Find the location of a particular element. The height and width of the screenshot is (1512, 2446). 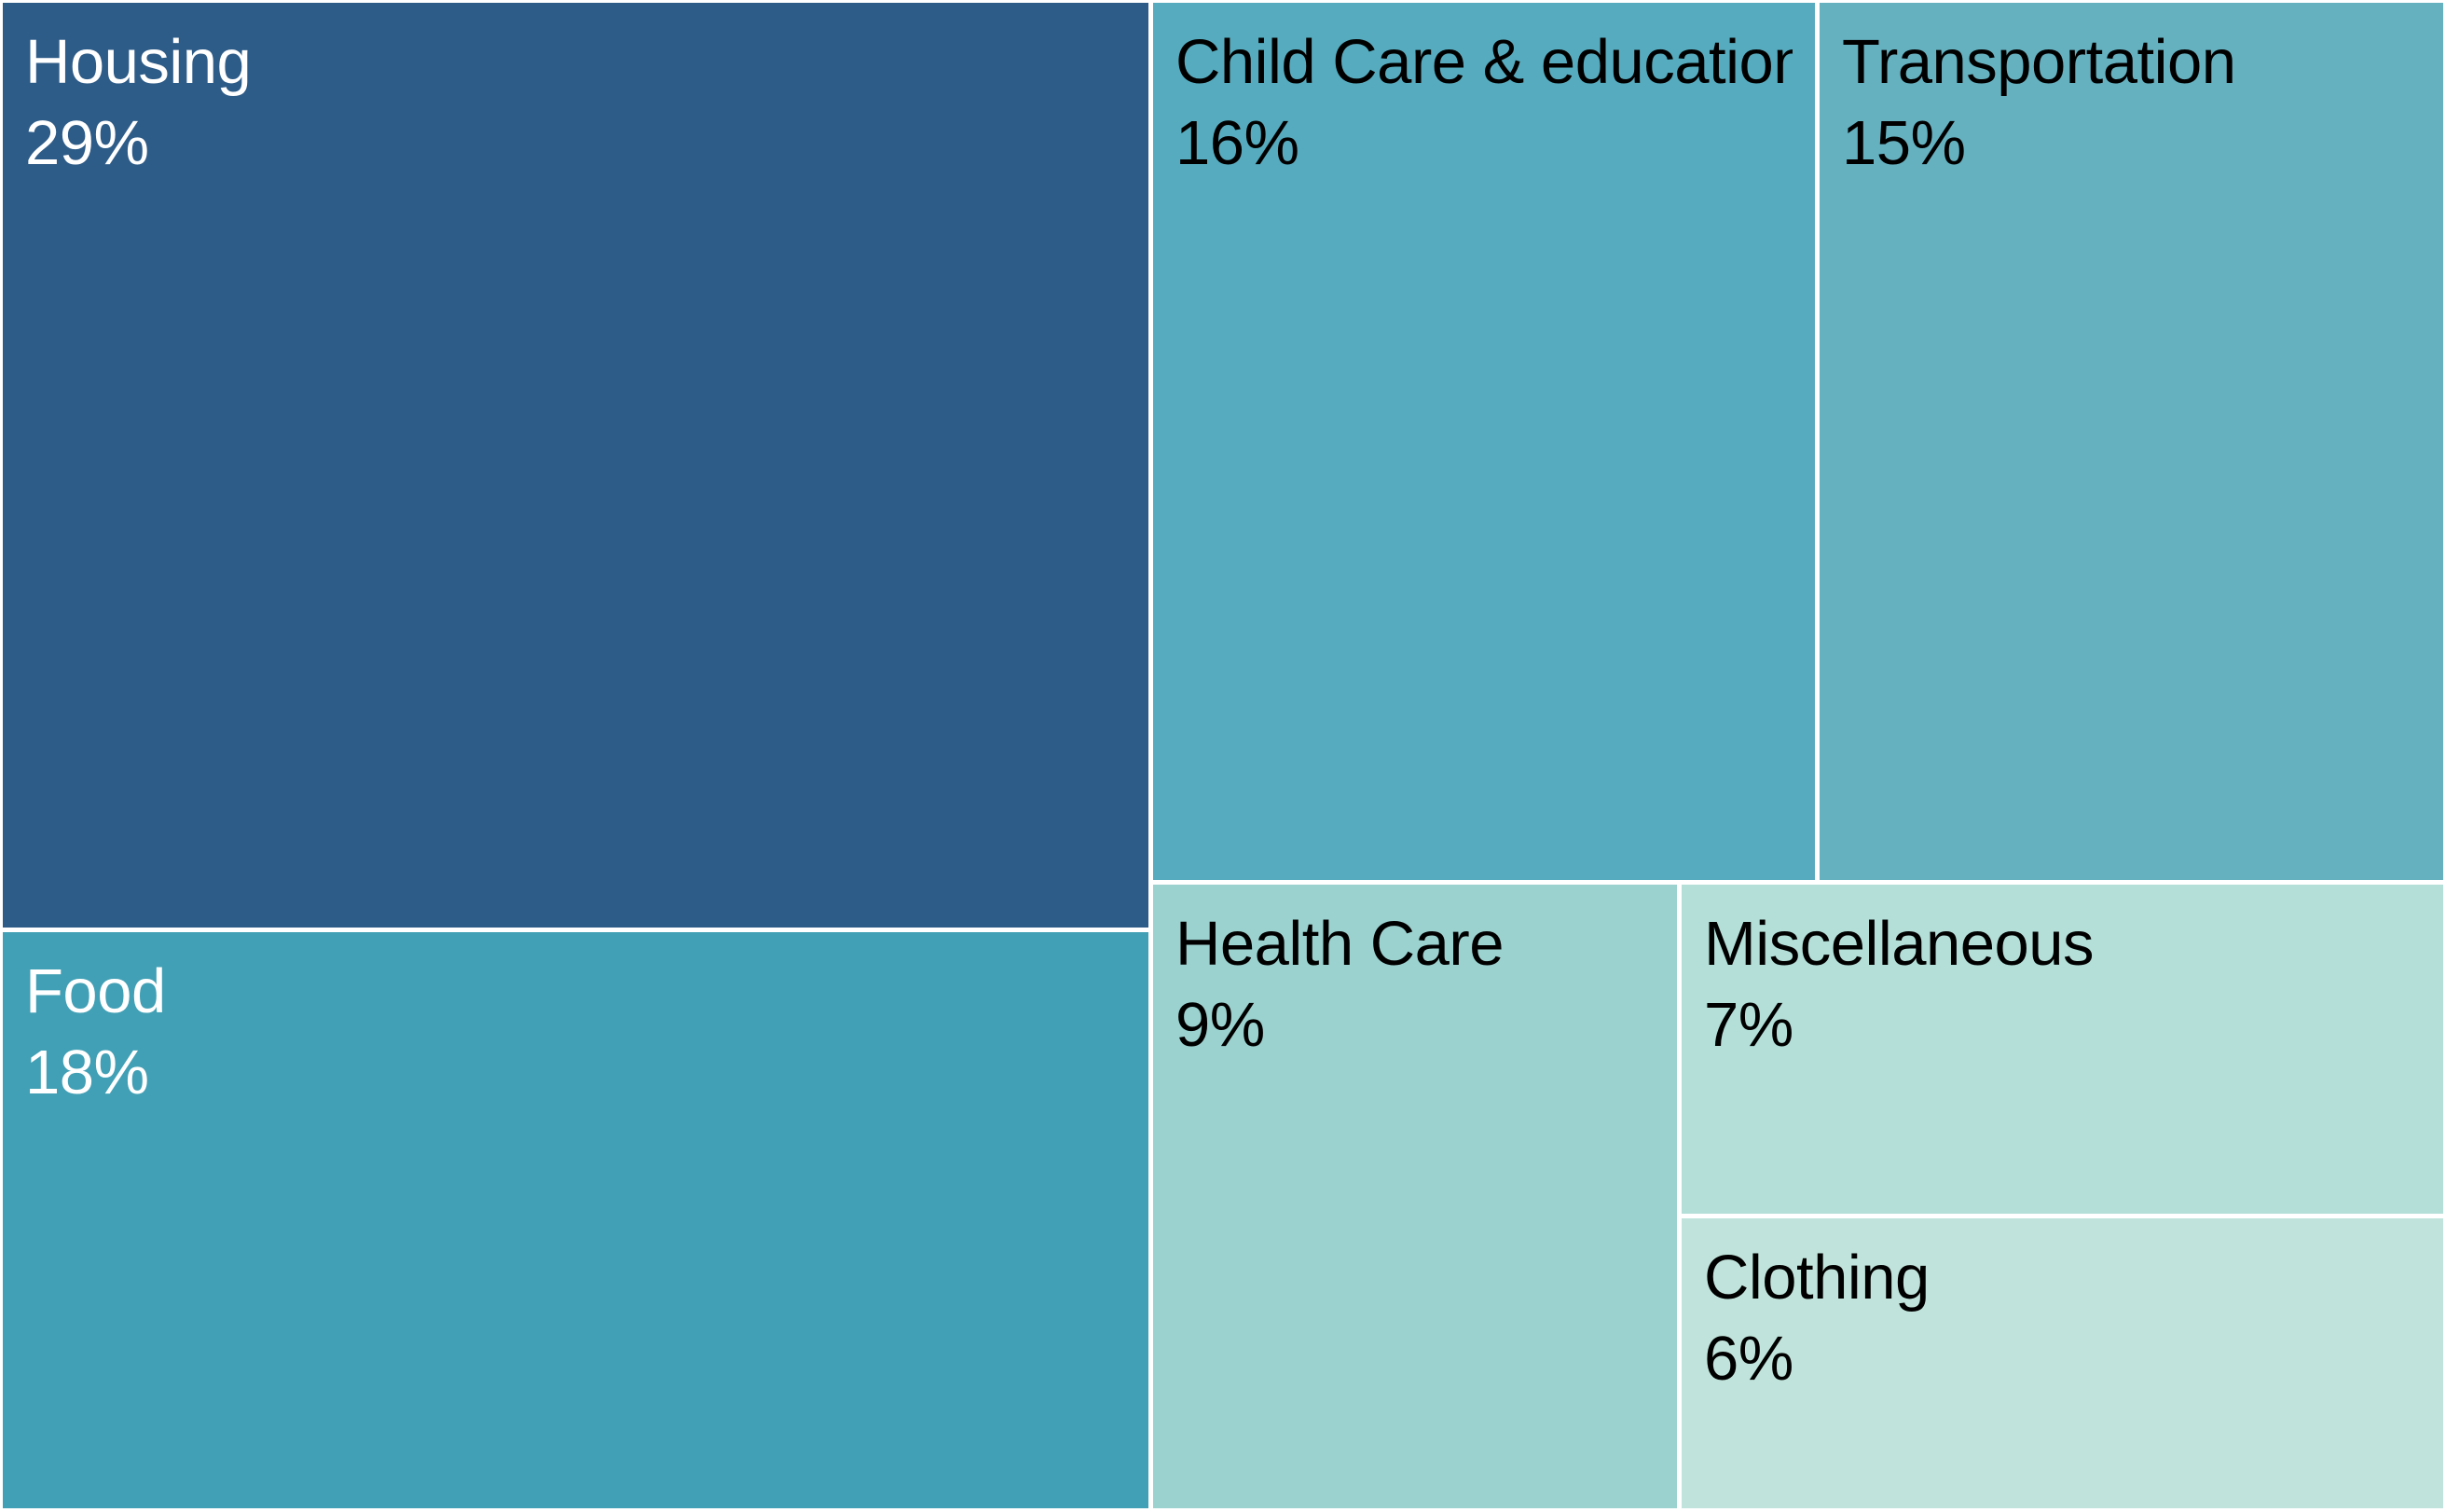

tile-label: Food is located at coordinates (95, 991).